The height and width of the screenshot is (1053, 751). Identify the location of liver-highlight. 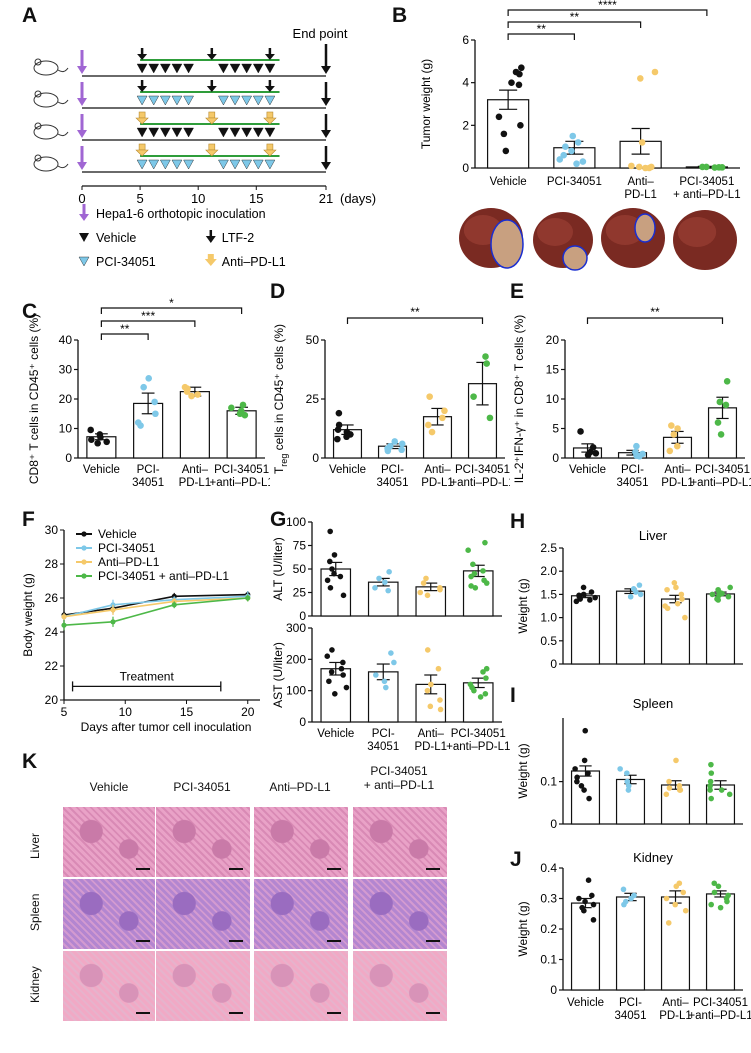
(555, 232).